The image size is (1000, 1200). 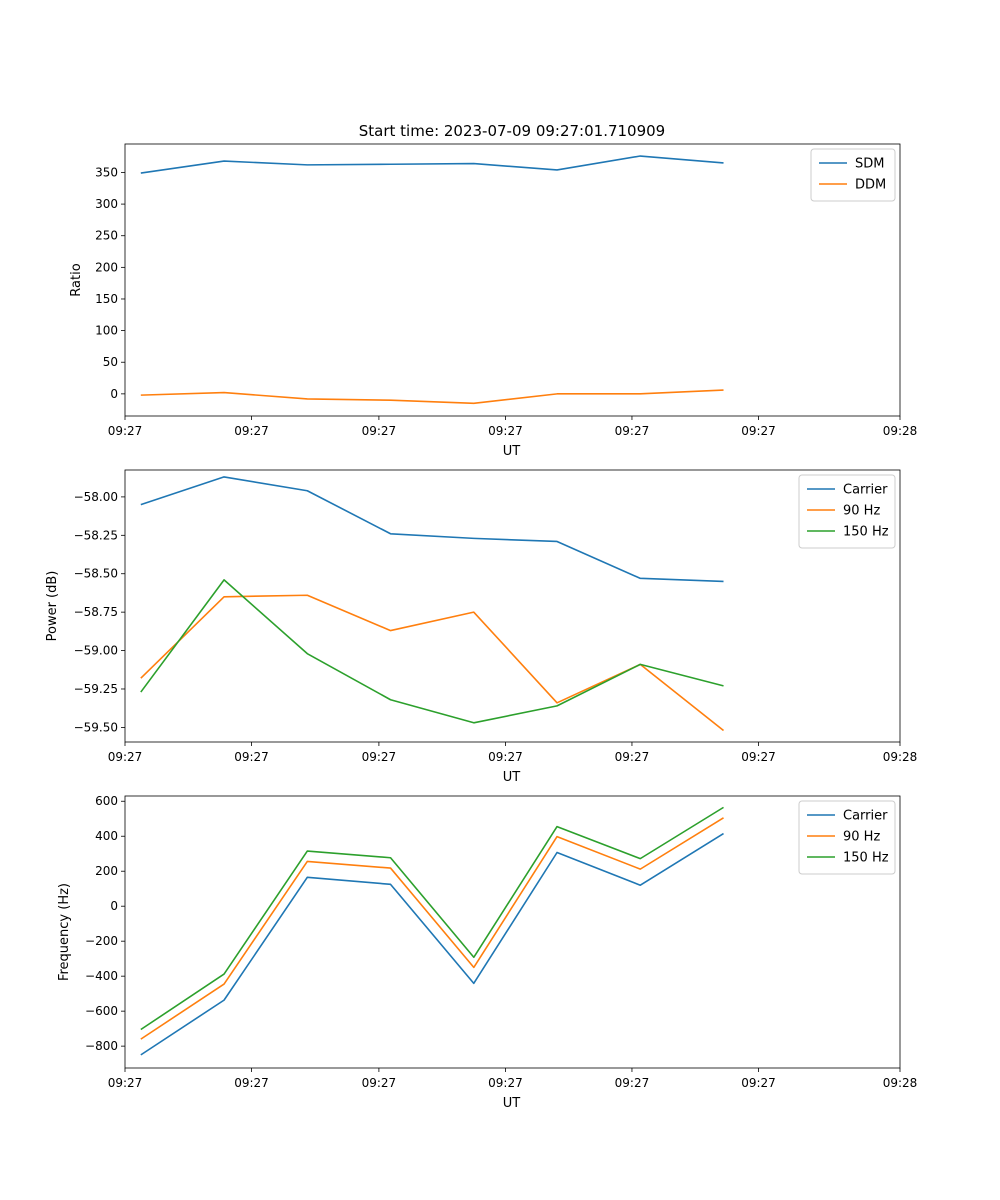 I want to click on frequency-y-tick-label: −200, so click(x=101, y=941).